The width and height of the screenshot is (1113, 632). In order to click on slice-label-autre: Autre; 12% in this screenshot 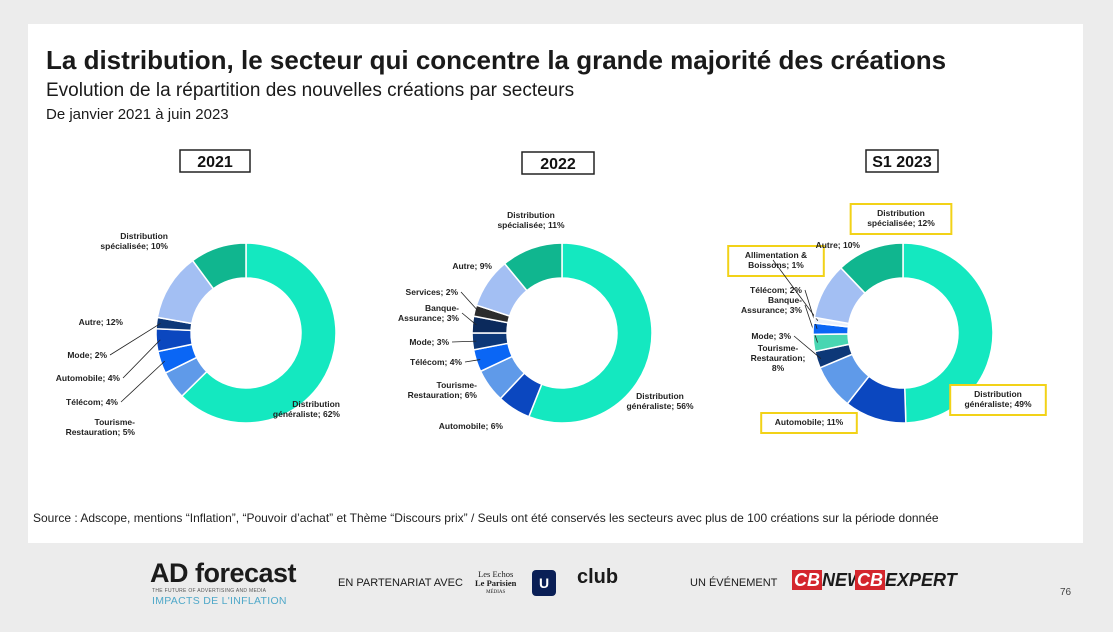, I will do `click(101, 322)`.